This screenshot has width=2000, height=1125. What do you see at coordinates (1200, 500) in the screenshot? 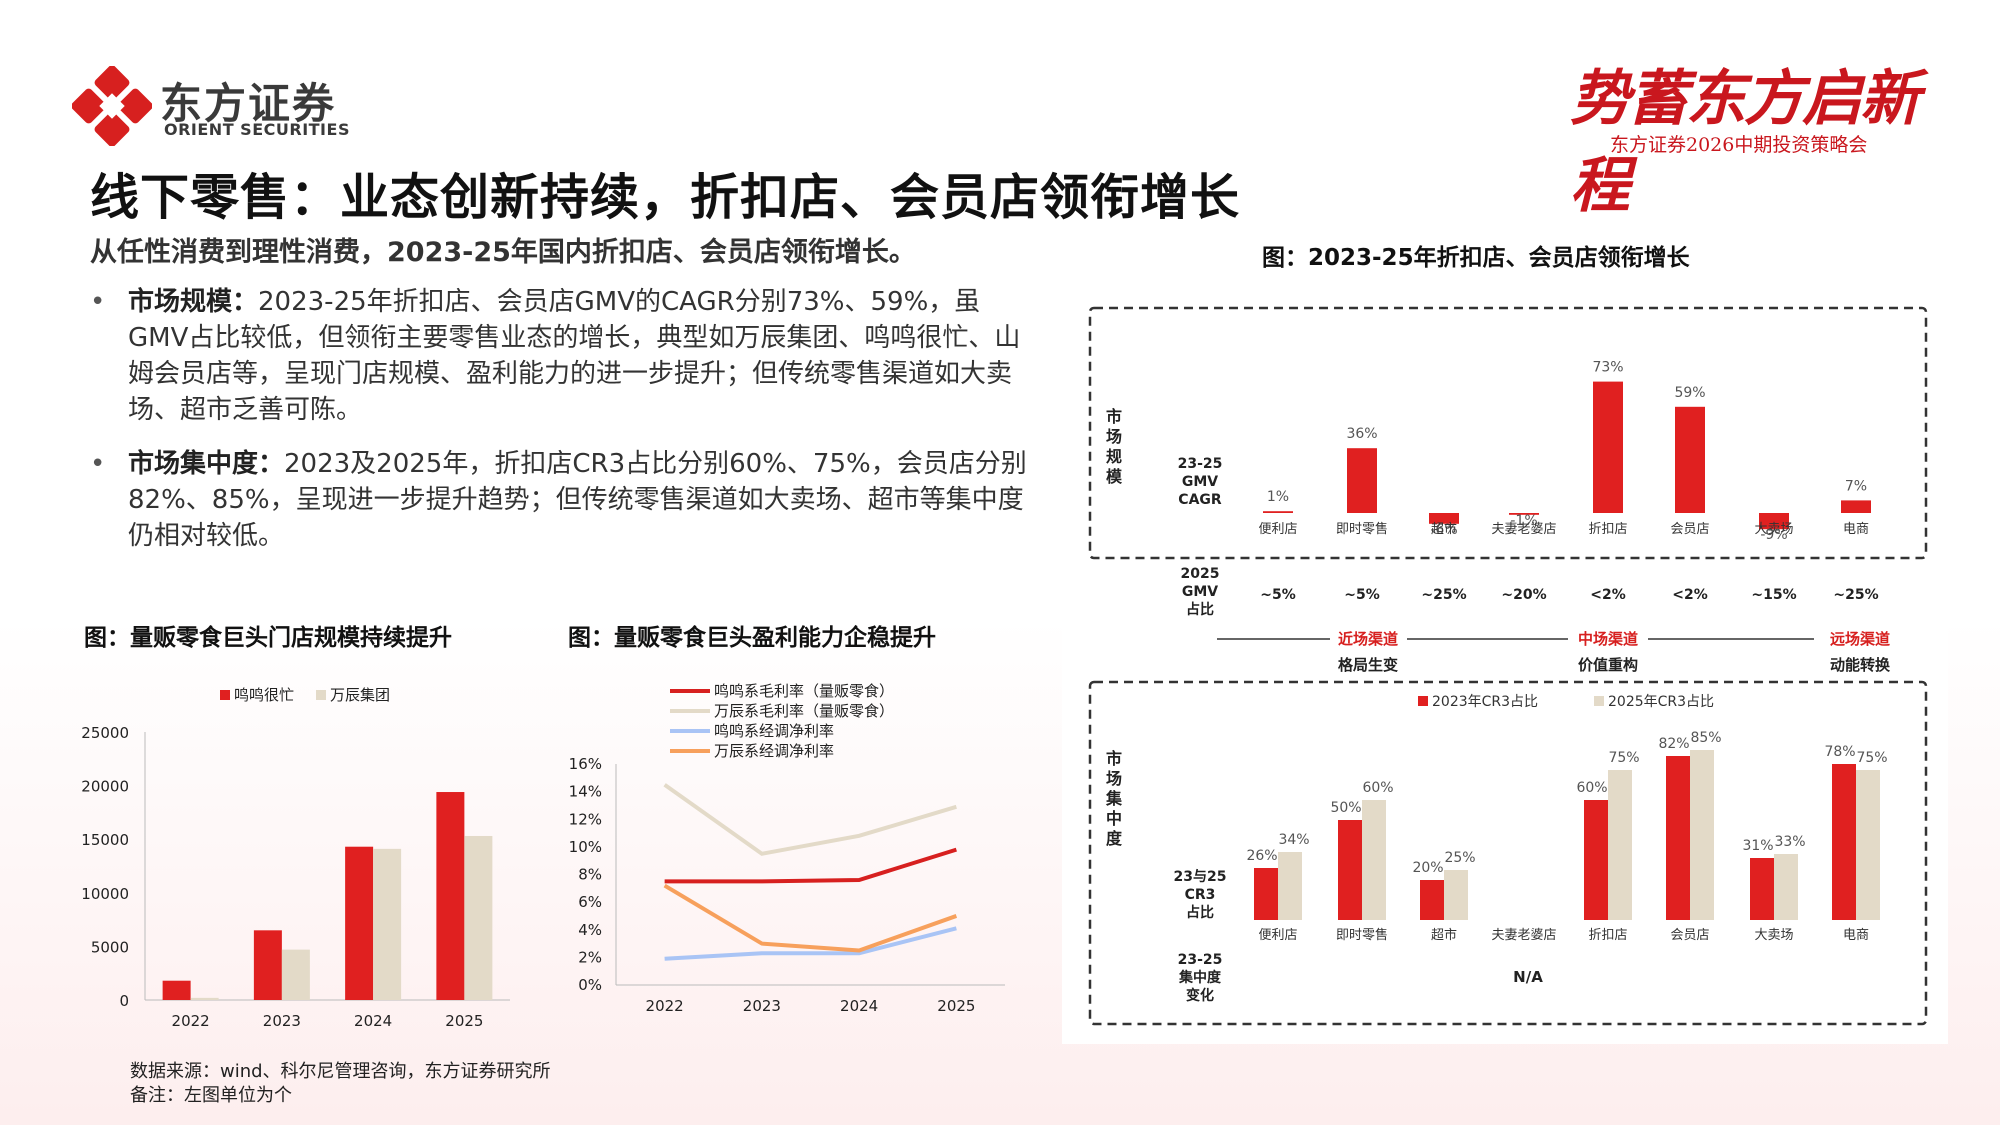
I see `row-label: CAGR` at bounding box center [1200, 500].